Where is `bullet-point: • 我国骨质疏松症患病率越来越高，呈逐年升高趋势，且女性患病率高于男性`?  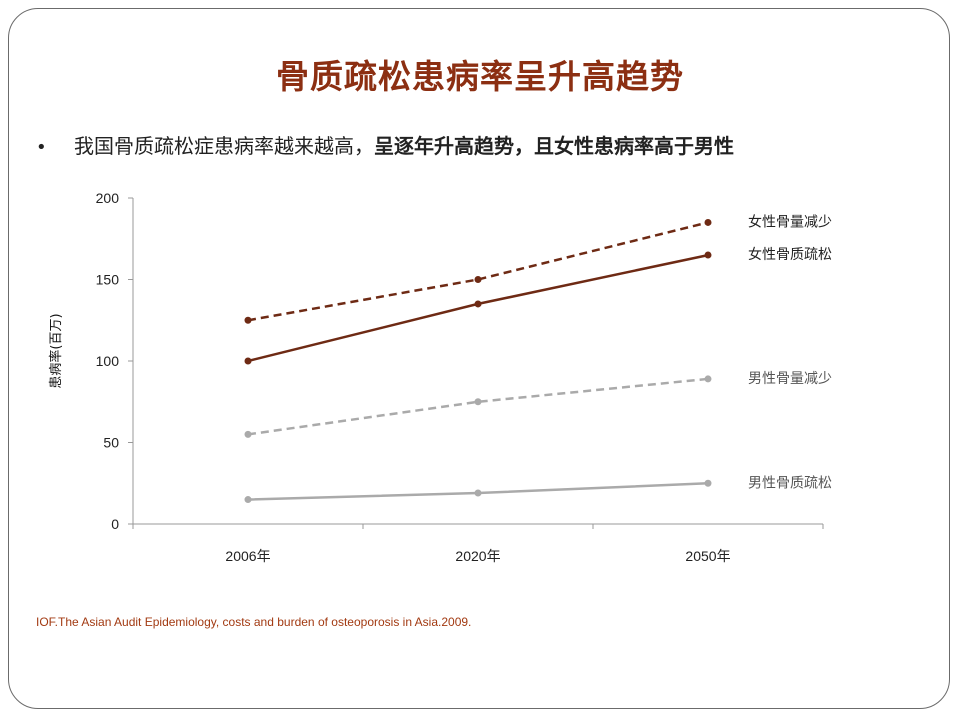
bullet-point: • 我国骨质疏松症患病率越来越高，呈逐年升高趋势，且女性患病率高于男性 is located at coordinates (385, 144).